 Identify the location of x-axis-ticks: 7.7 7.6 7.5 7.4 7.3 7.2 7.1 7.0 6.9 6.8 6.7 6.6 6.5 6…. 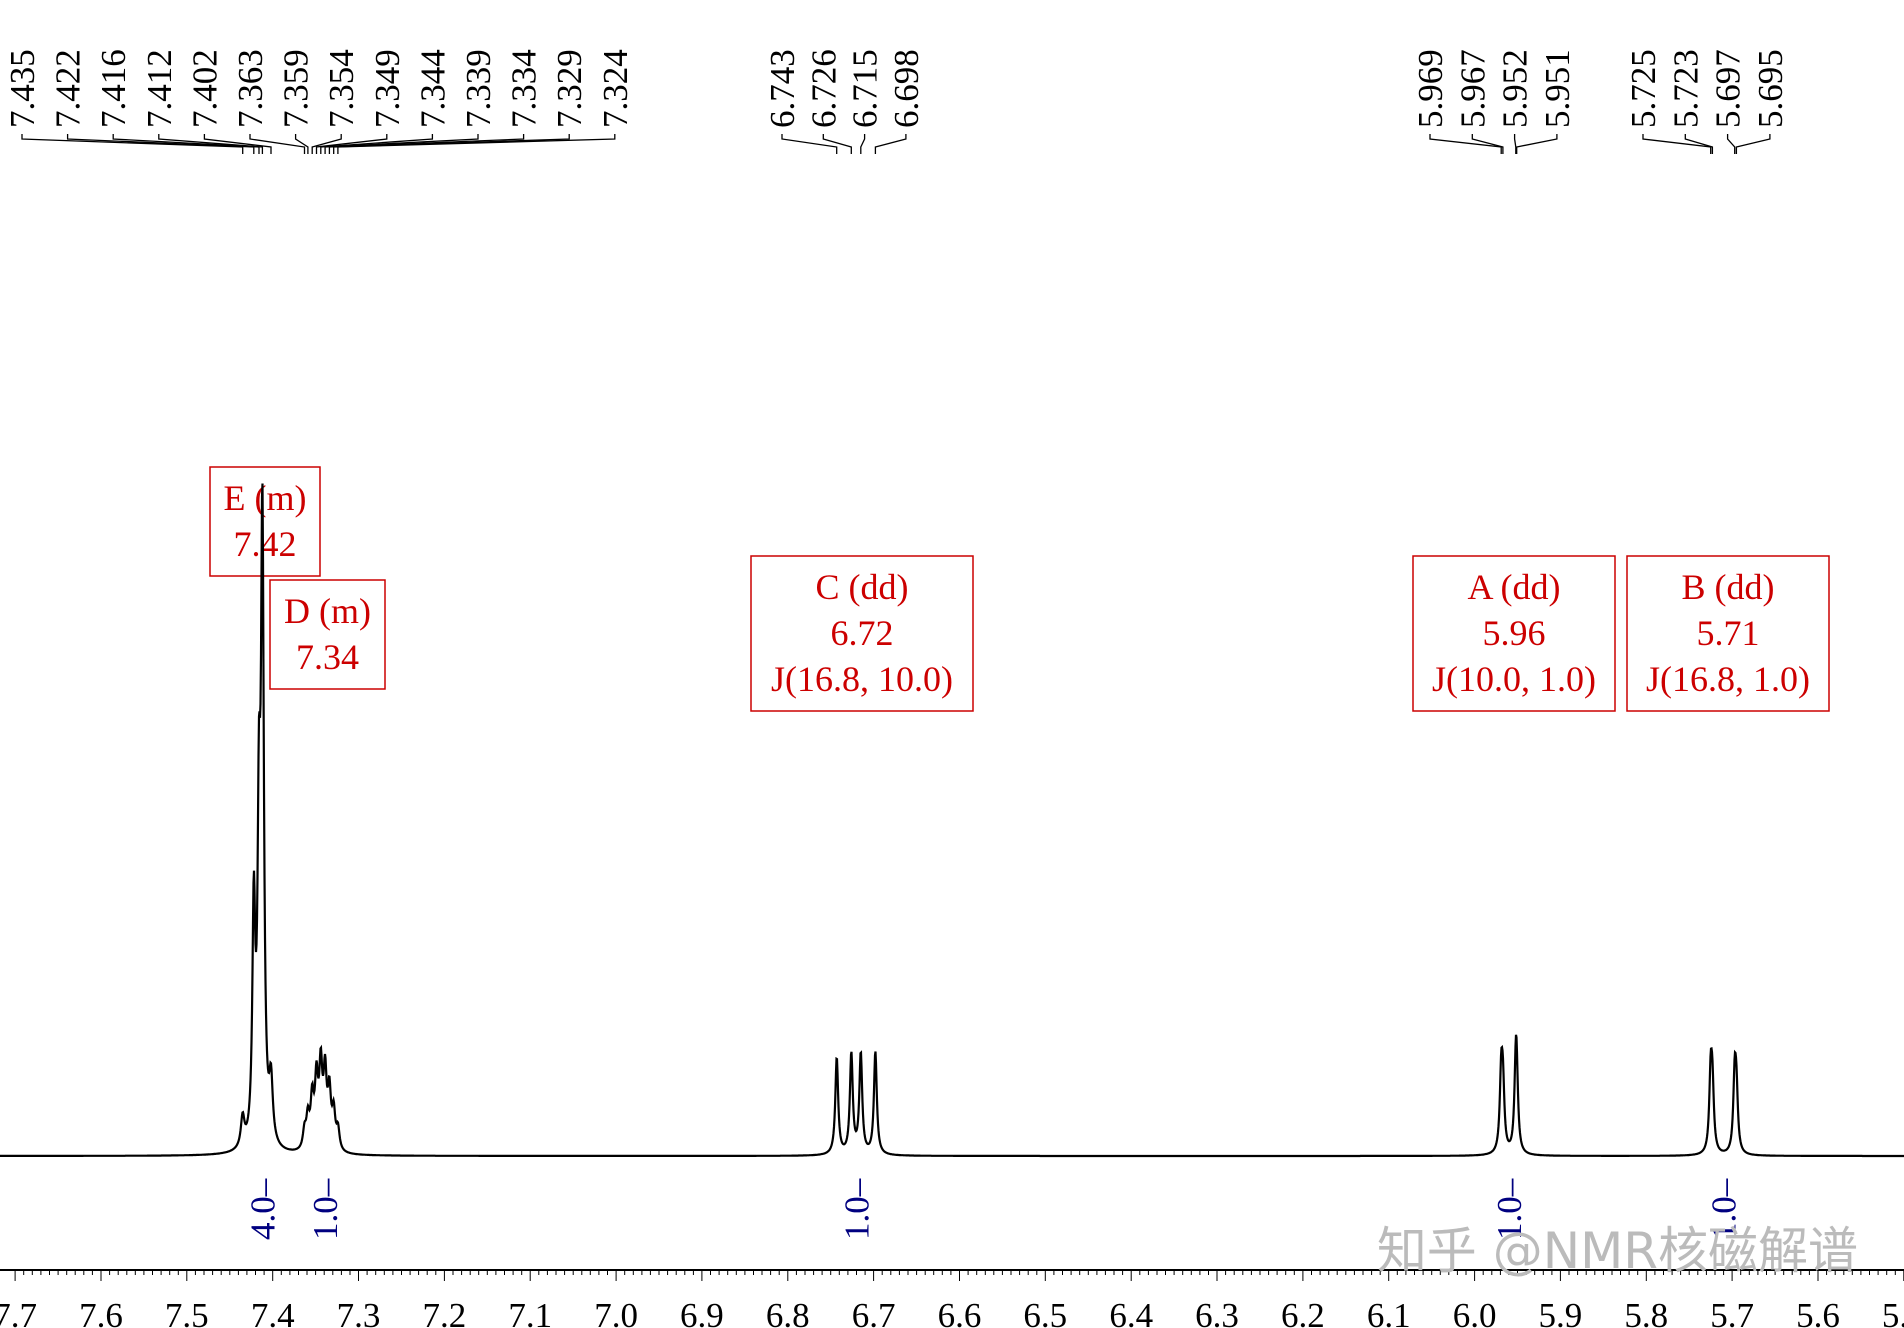
(952, 1299).